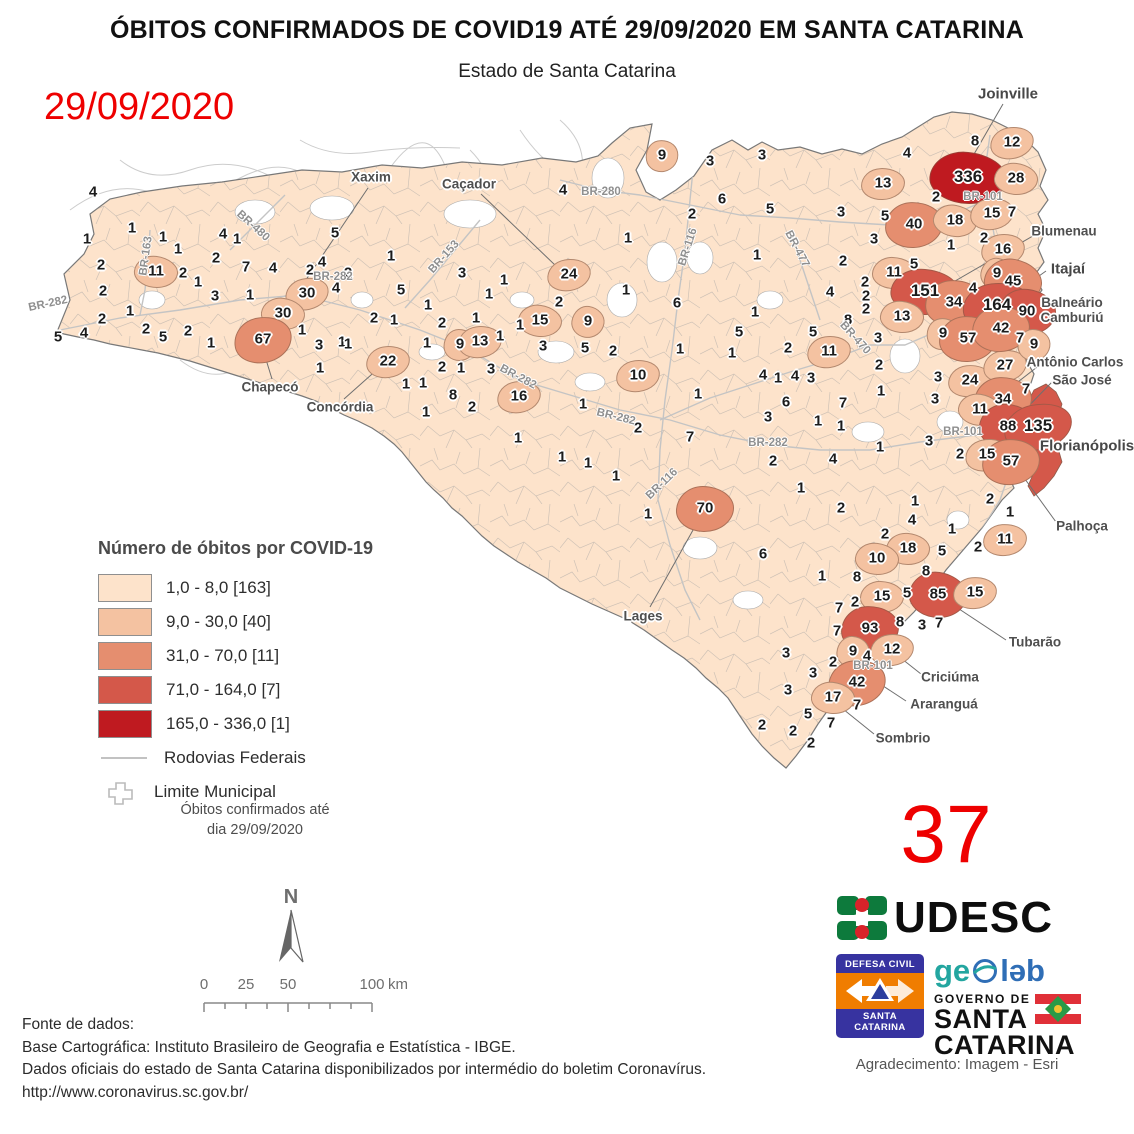 The image size is (1134, 1134). Describe the element at coordinates (1057, 1009) in the screenshot. I see `sc-flag-icon` at that location.